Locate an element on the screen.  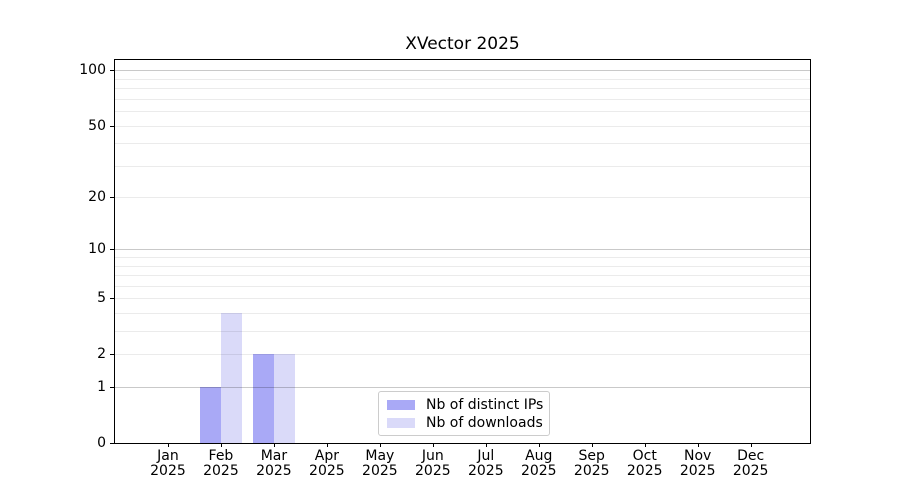
legend: Nb of distinct IPs Nb of downloads is located at coordinates (464, 413).